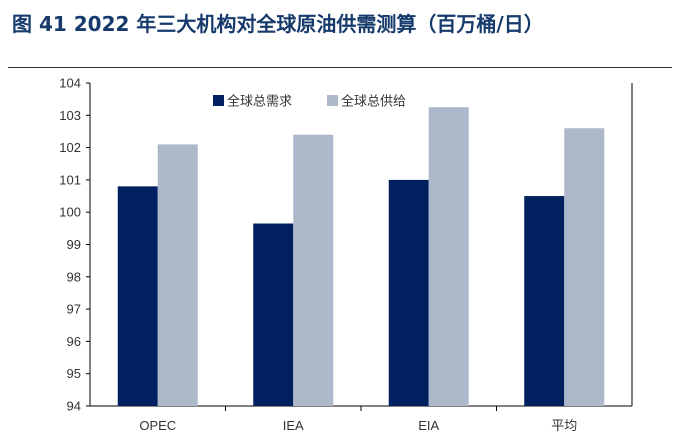 Image resolution: width=688 pixels, height=442 pixels. What do you see at coordinates (259, 102) in the screenshot?
I see `legend-label: 全球总需求` at bounding box center [259, 102].